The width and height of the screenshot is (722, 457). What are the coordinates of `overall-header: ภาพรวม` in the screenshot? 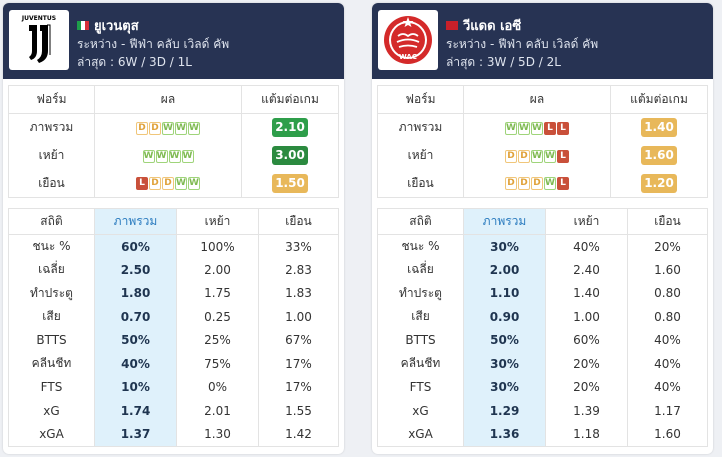 It's located at (135, 221).